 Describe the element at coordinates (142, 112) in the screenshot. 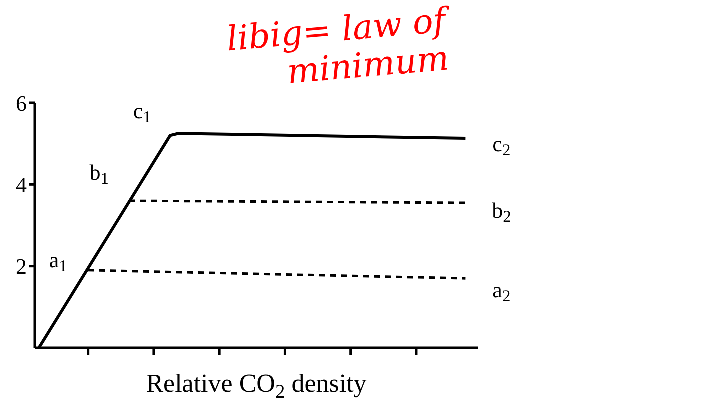

I see `annotation: c$_{1}$` at that location.